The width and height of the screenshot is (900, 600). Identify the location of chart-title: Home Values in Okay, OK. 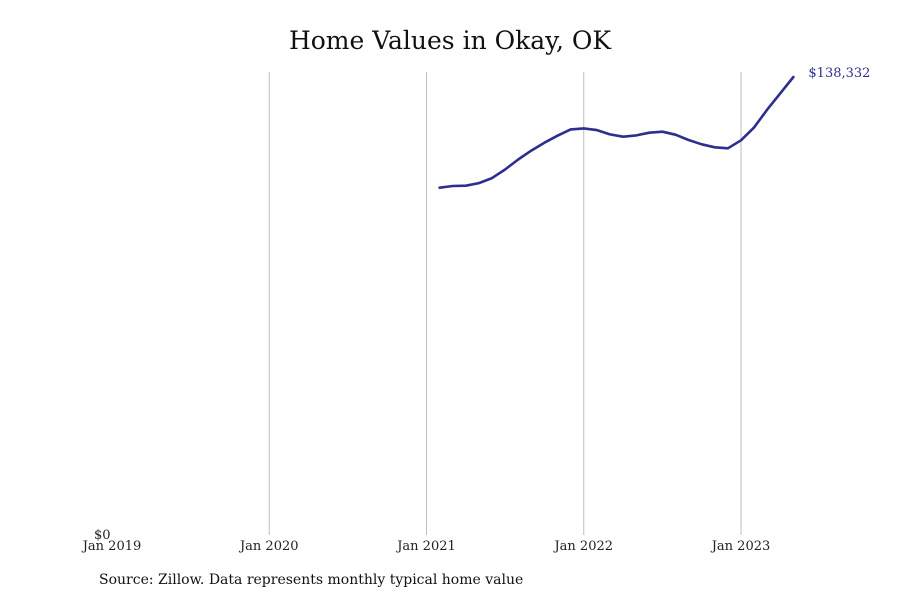
(450, 40).